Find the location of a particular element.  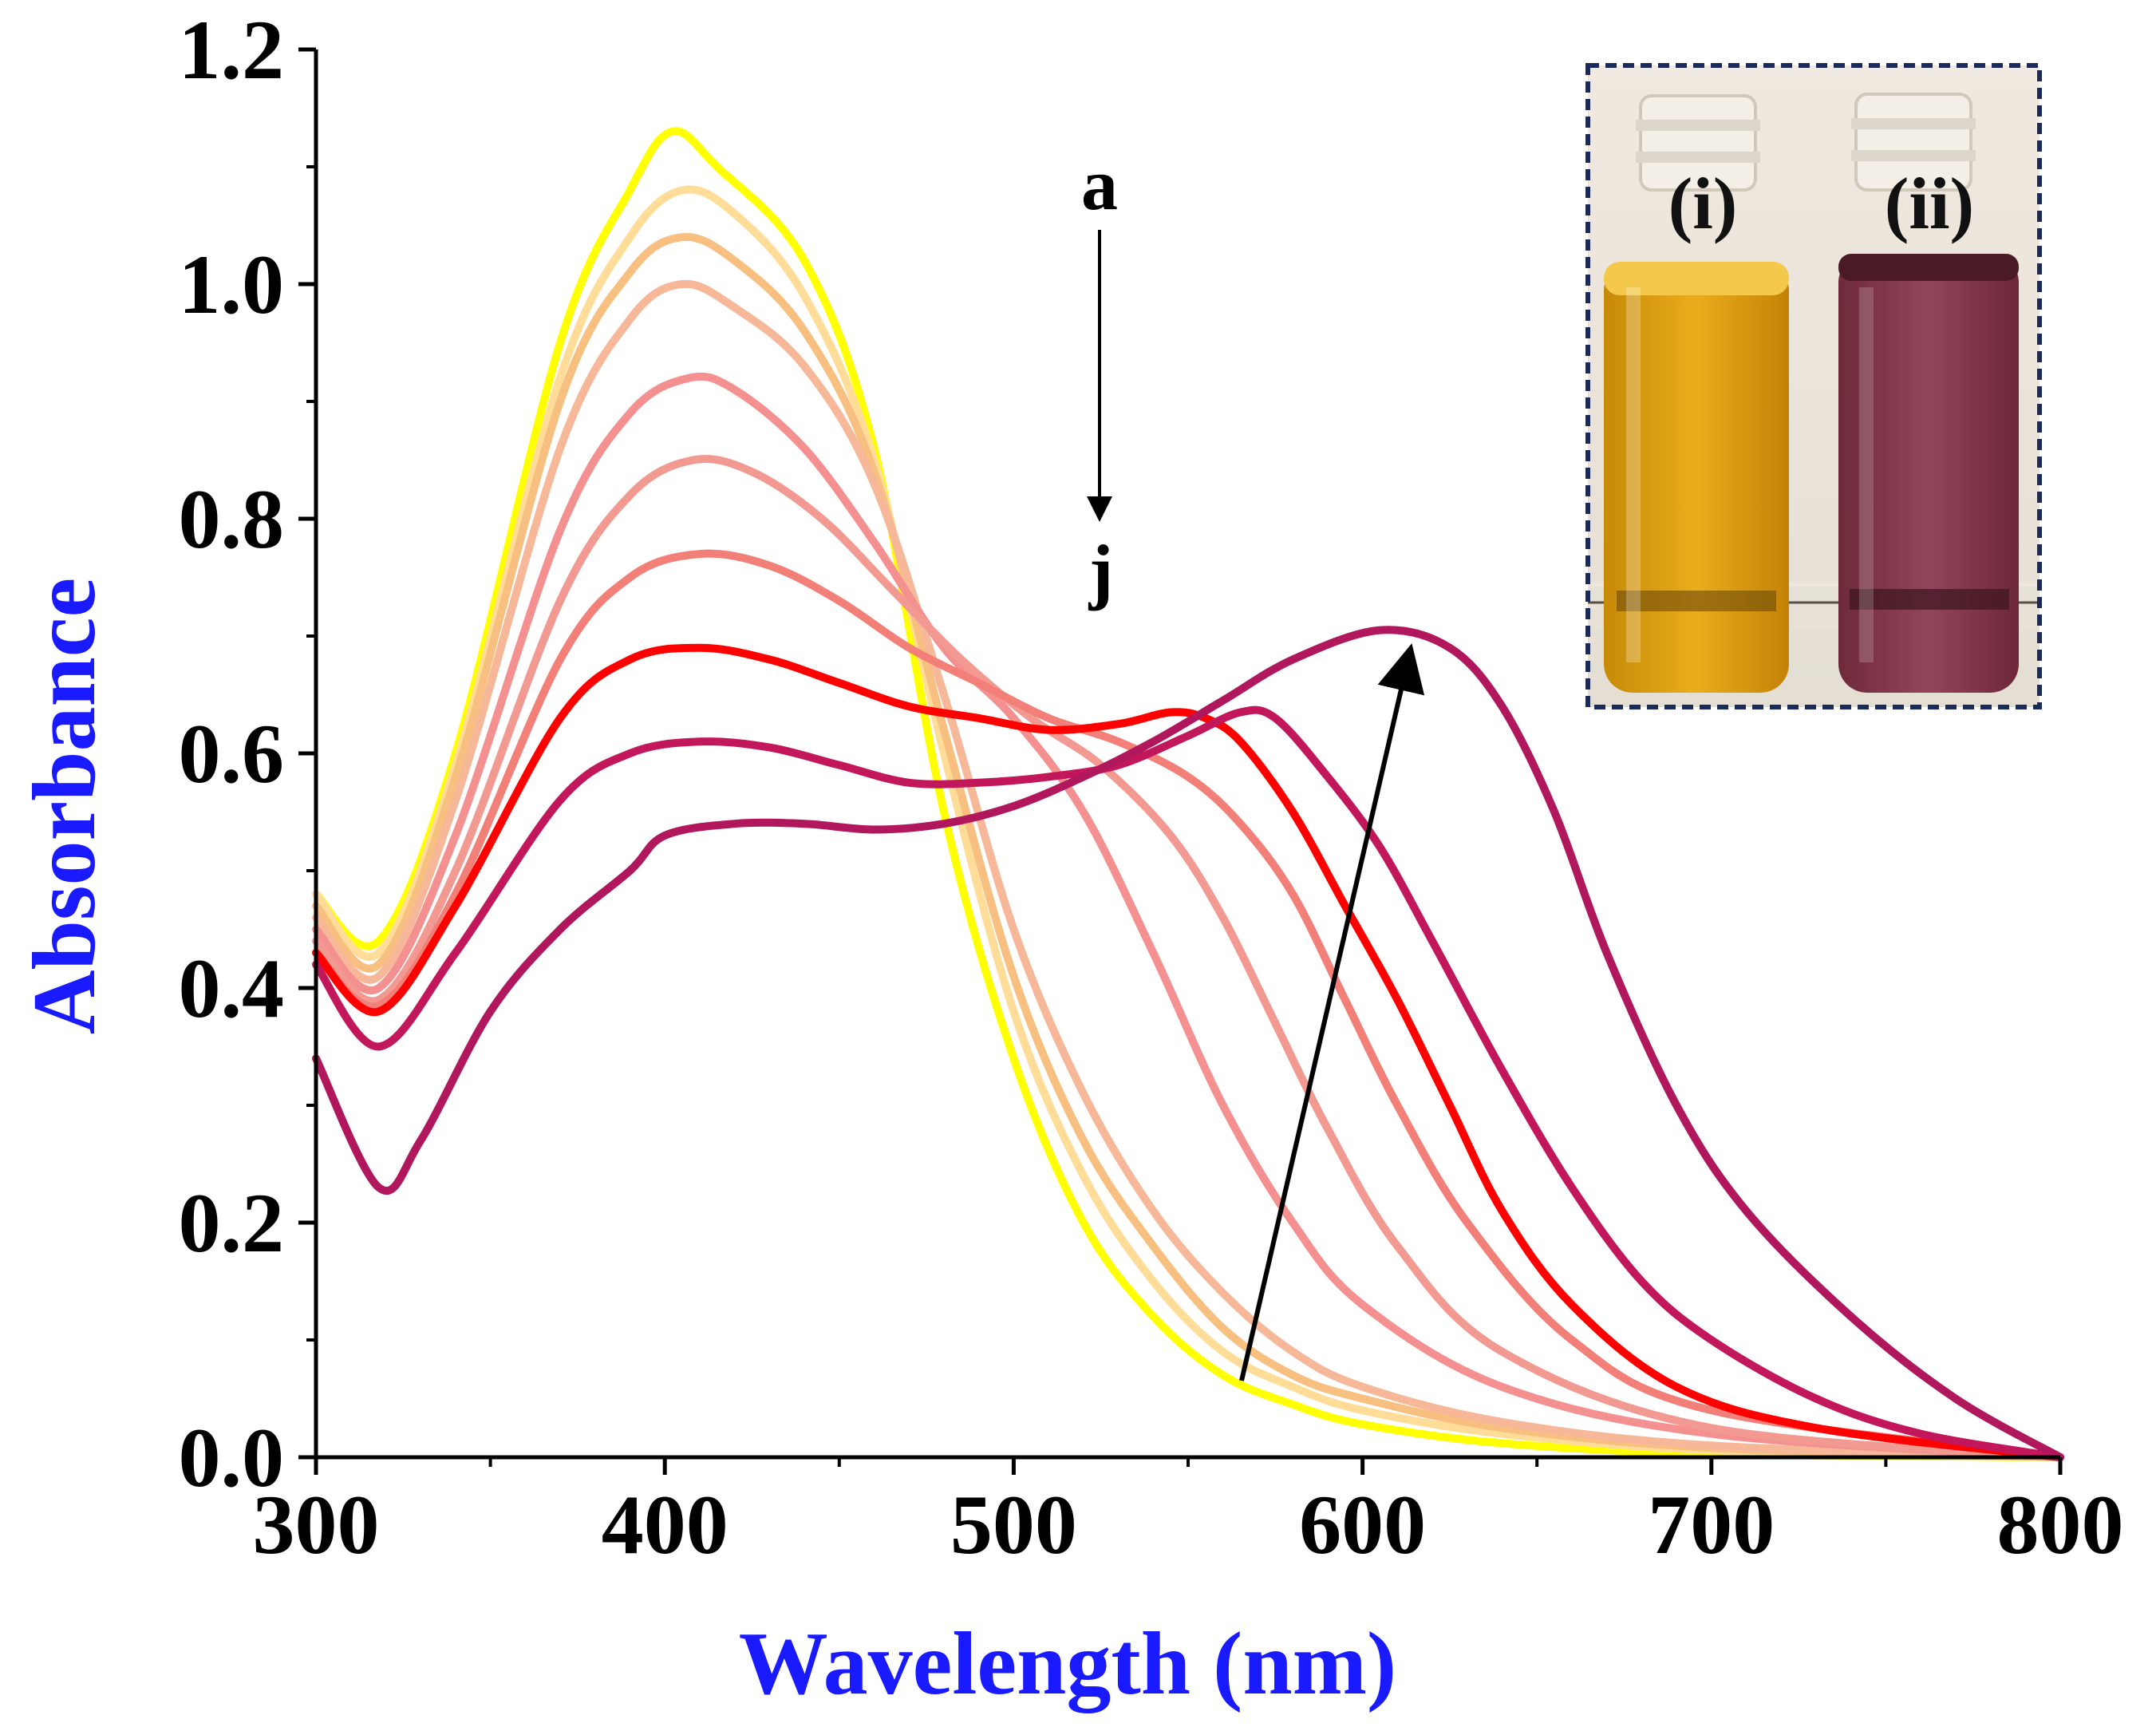

y-tick-label: 1.2 is located at coordinates (232, 50).